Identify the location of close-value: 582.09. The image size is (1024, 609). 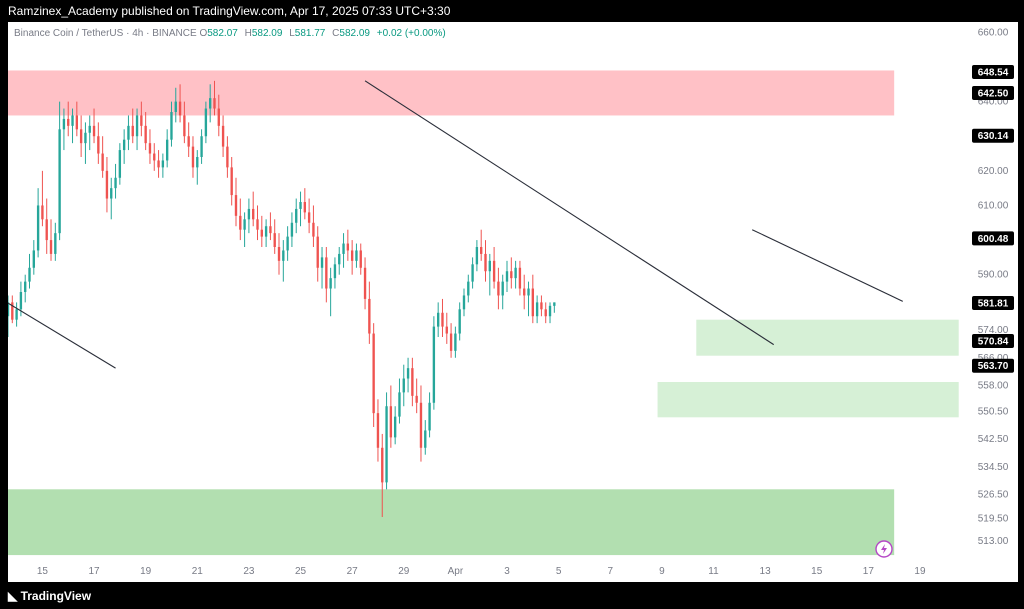
(354, 33).